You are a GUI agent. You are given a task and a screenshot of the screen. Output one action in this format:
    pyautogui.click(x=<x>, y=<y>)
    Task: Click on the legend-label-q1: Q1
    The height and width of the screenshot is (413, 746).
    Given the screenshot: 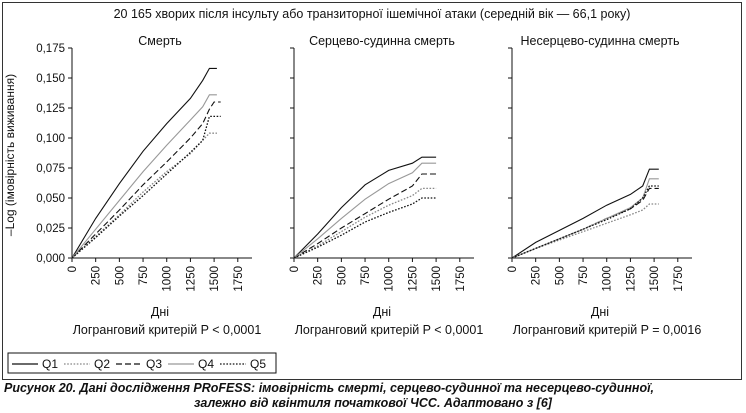 What is the action you would take?
    pyautogui.click(x=50, y=364)
    